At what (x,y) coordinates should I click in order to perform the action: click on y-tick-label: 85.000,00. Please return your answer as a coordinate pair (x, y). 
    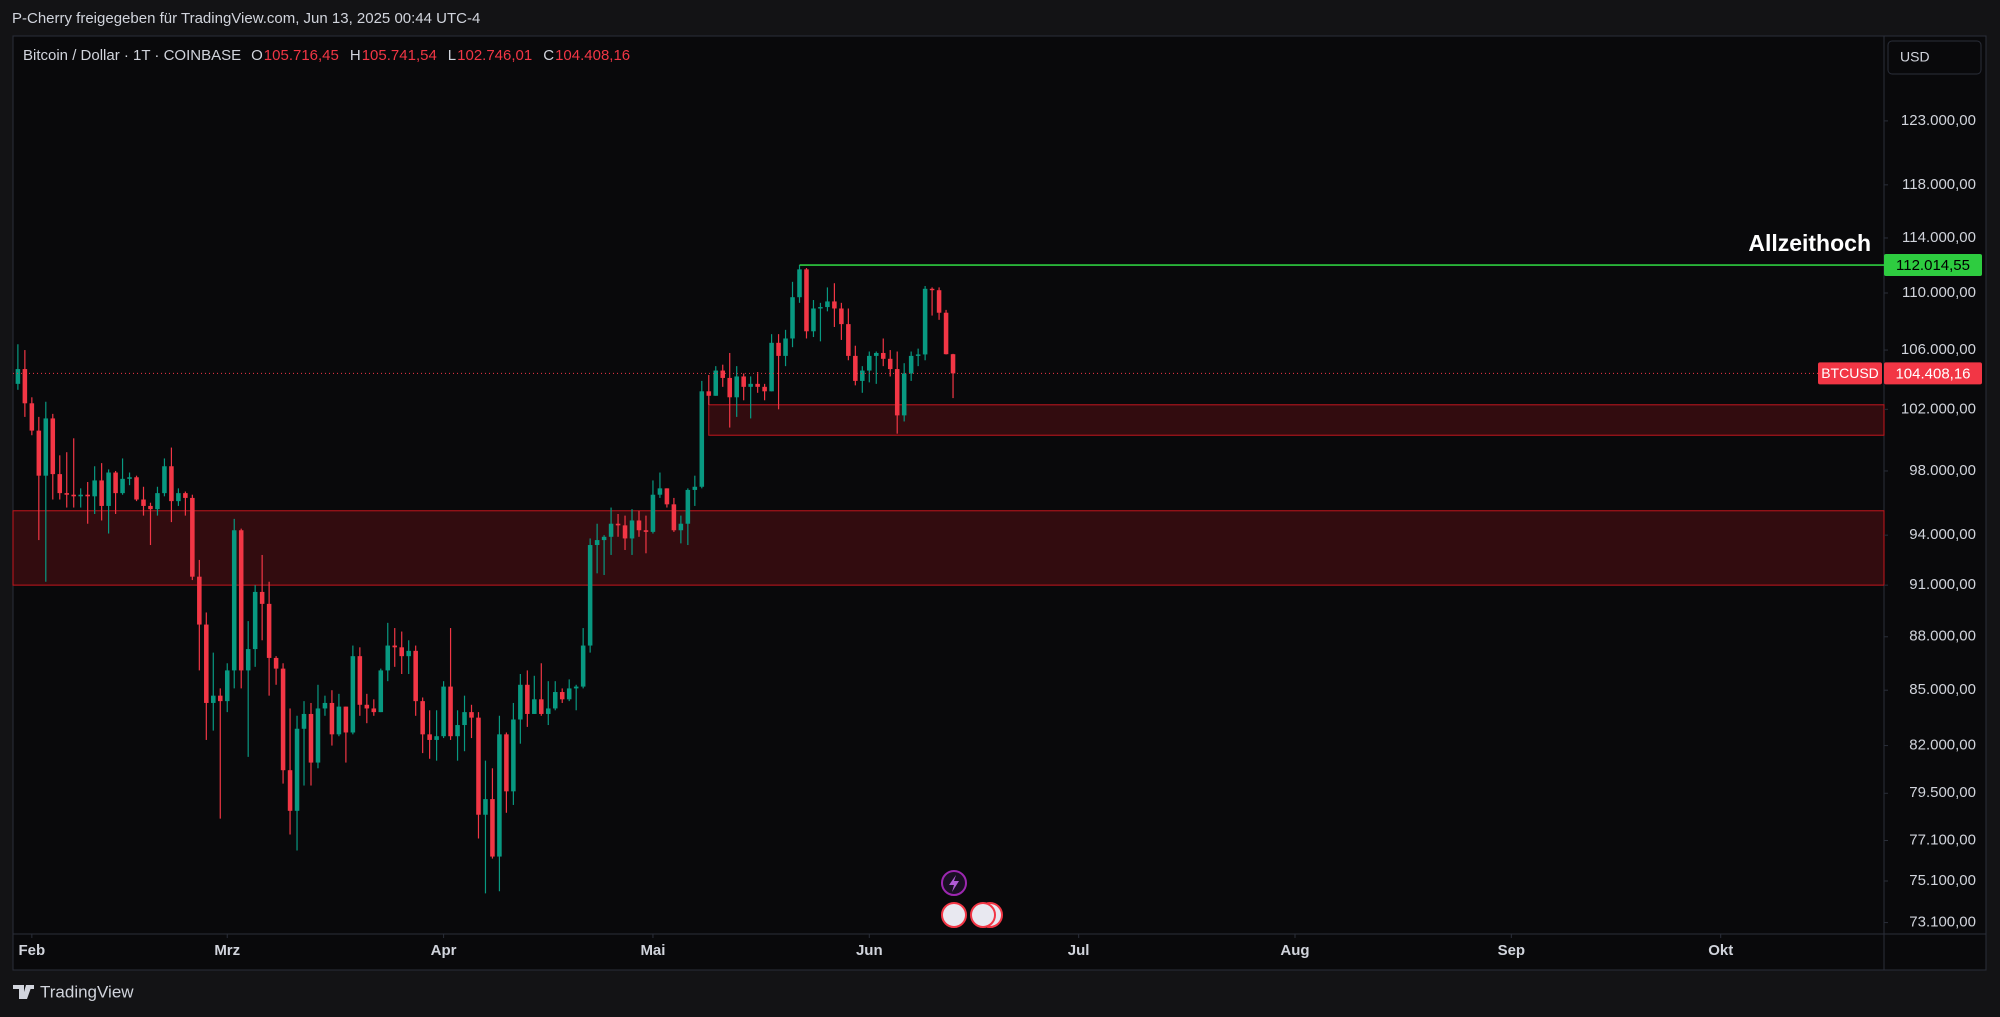
    Looking at the image, I should click on (1942, 689).